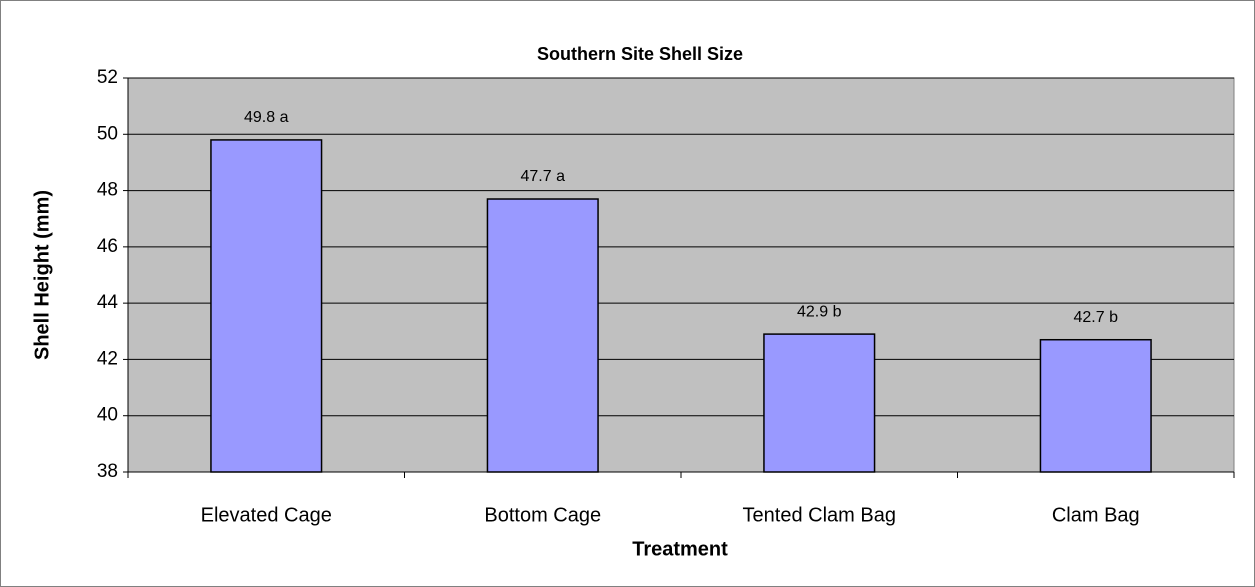 This screenshot has width=1255, height=587. Describe the element at coordinates (819, 311) in the screenshot. I see `data-label: 42.9 b` at that location.